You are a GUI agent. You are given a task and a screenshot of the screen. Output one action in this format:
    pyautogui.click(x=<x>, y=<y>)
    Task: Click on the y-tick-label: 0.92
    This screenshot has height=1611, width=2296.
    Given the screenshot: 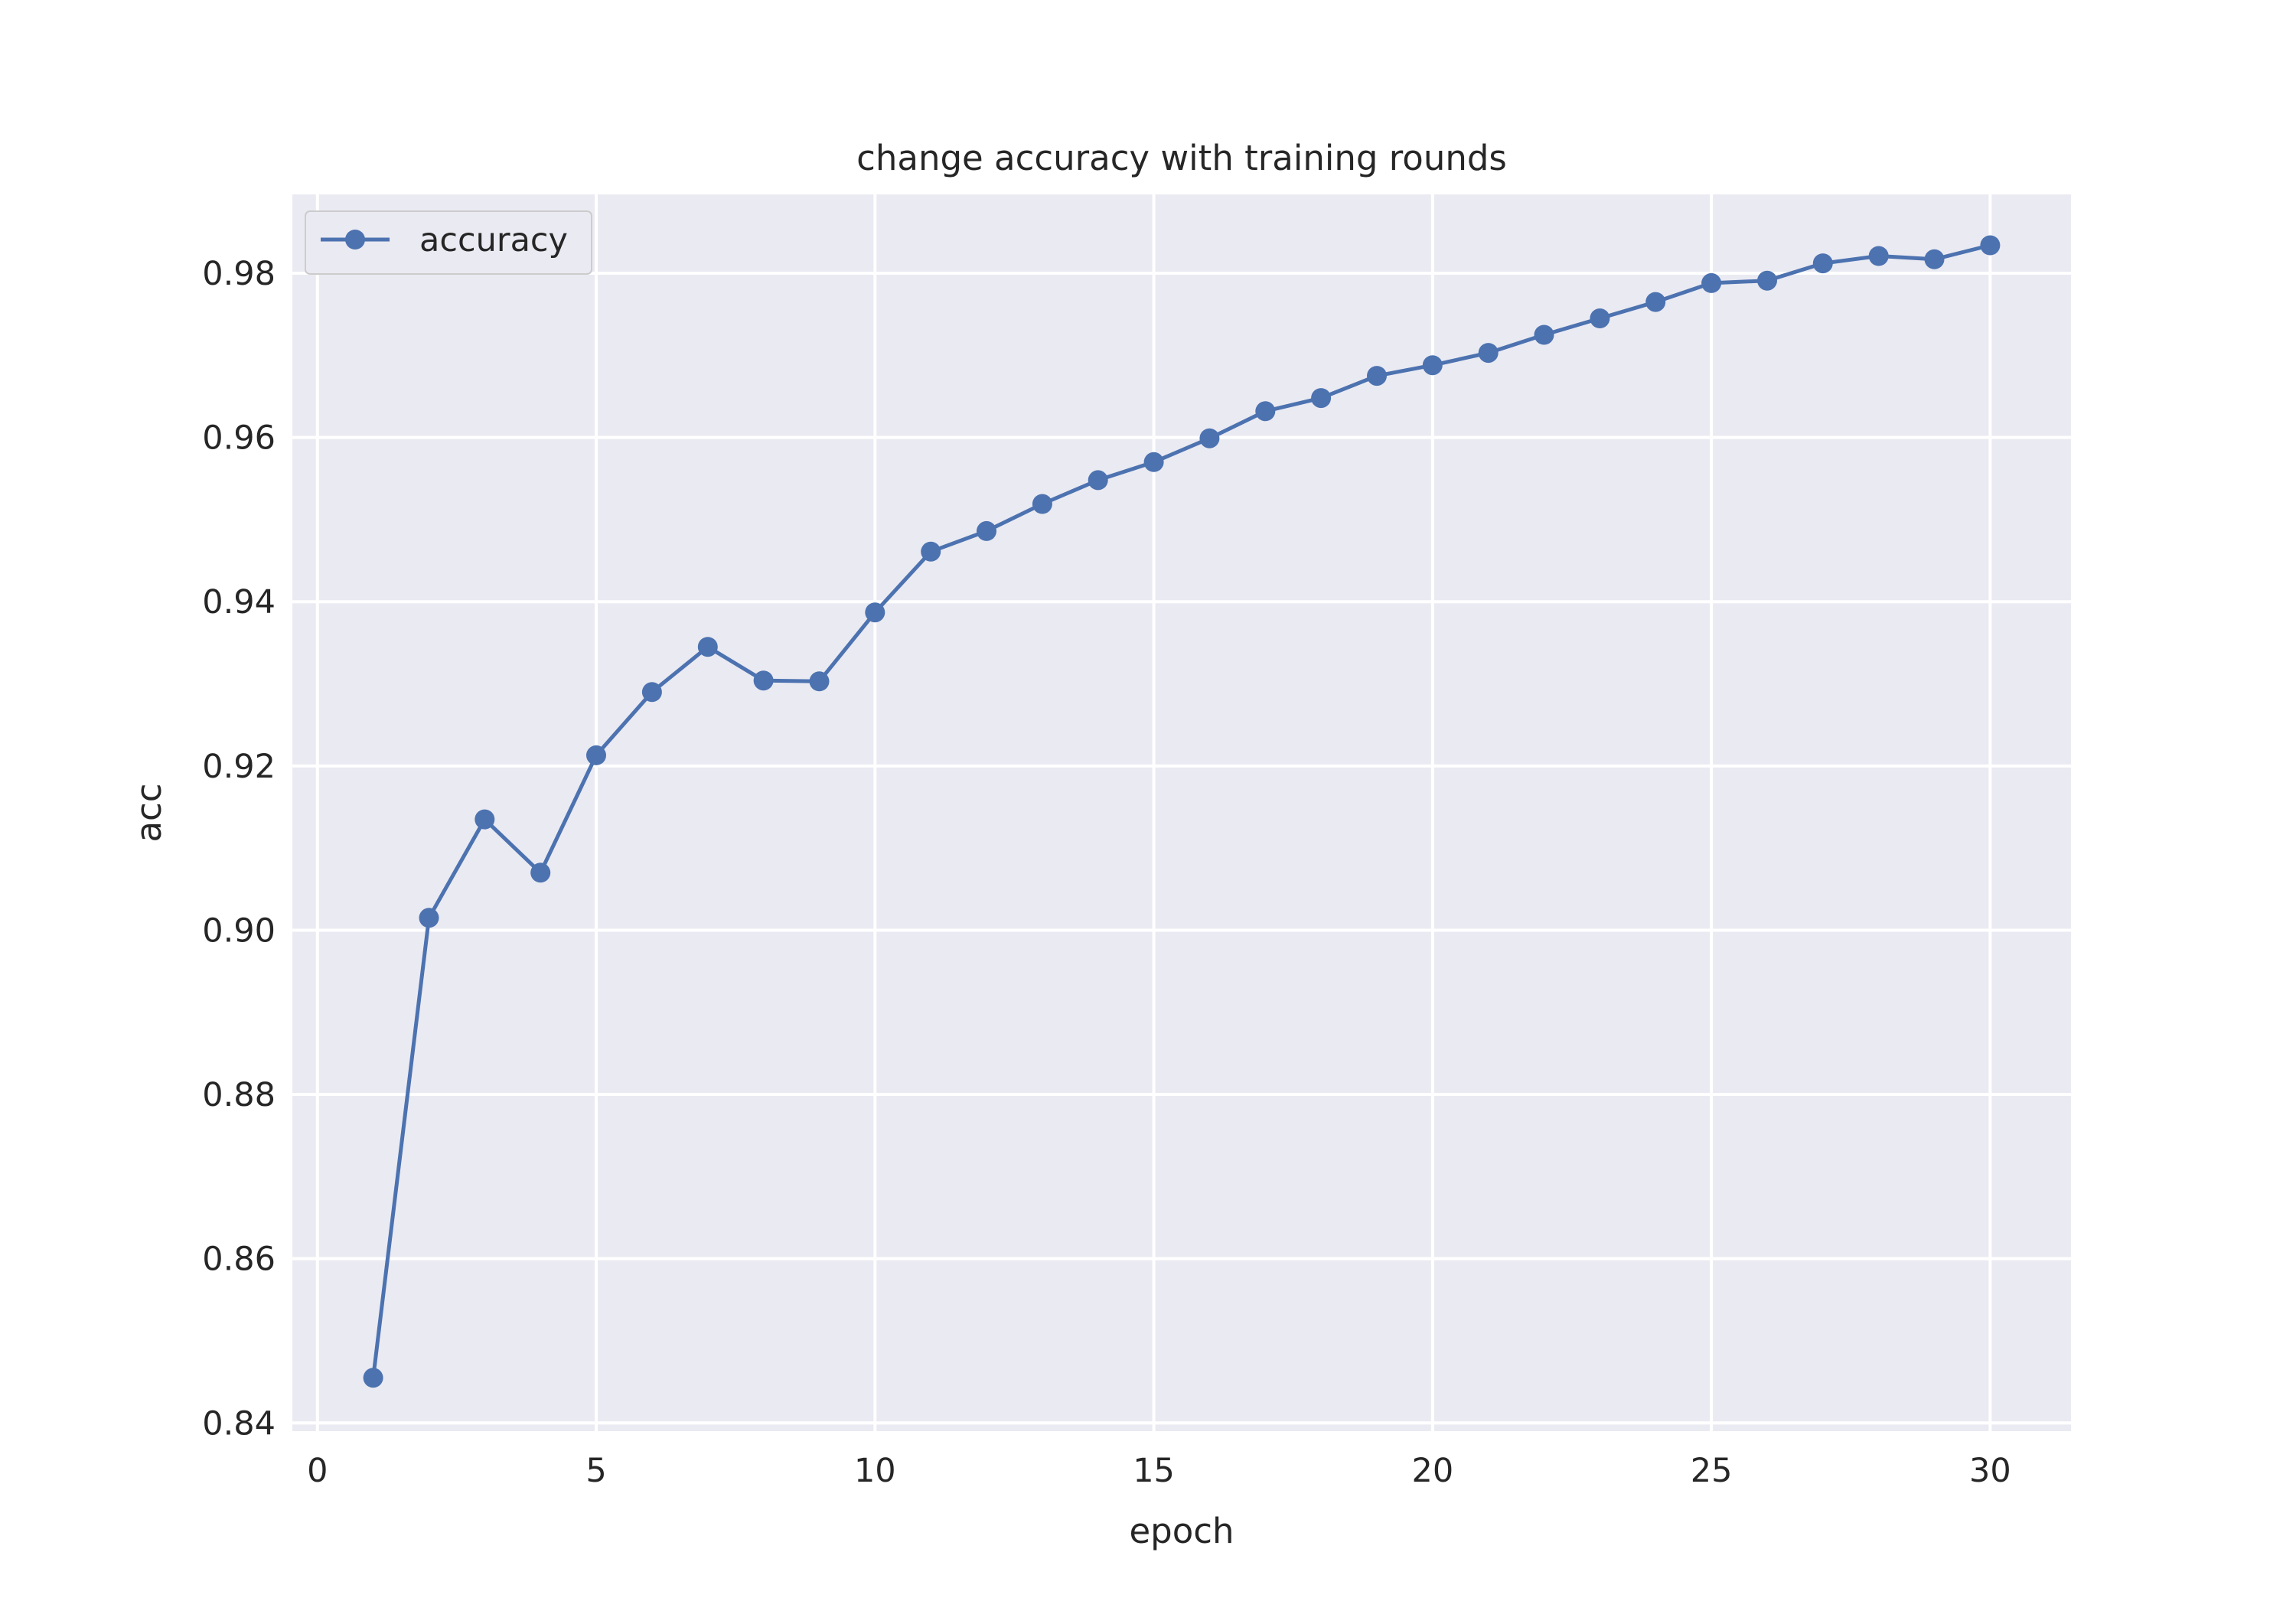 What is the action you would take?
    pyautogui.click(x=239, y=767)
    